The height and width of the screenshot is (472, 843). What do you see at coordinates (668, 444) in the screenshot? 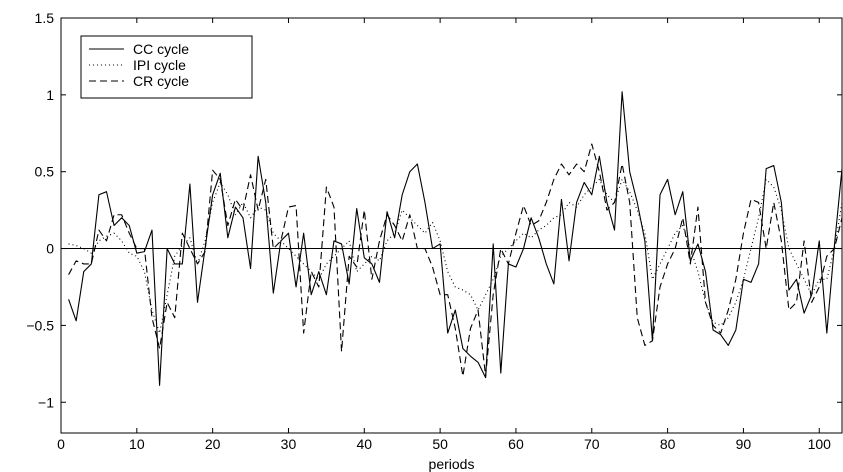
I see `x-tick-label: 80` at bounding box center [668, 444].